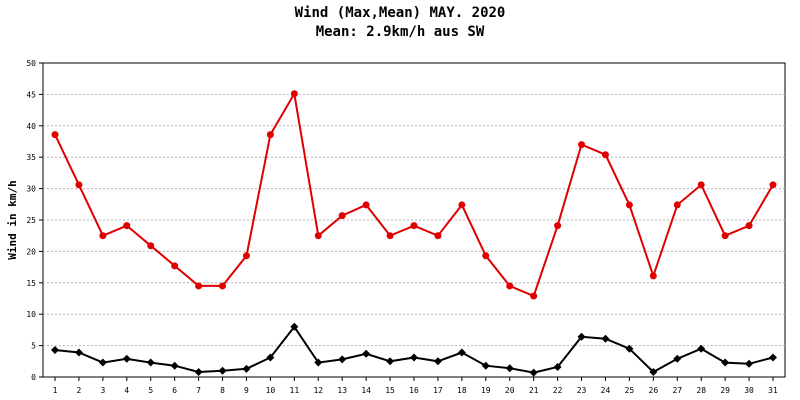 The height and width of the screenshot is (400, 800). What do you see at coordinates (400, 13) in the screenshot?
I see `chart-title: Wind (Max,Mean) MAY. 2020` at bounding box center [400, 13].